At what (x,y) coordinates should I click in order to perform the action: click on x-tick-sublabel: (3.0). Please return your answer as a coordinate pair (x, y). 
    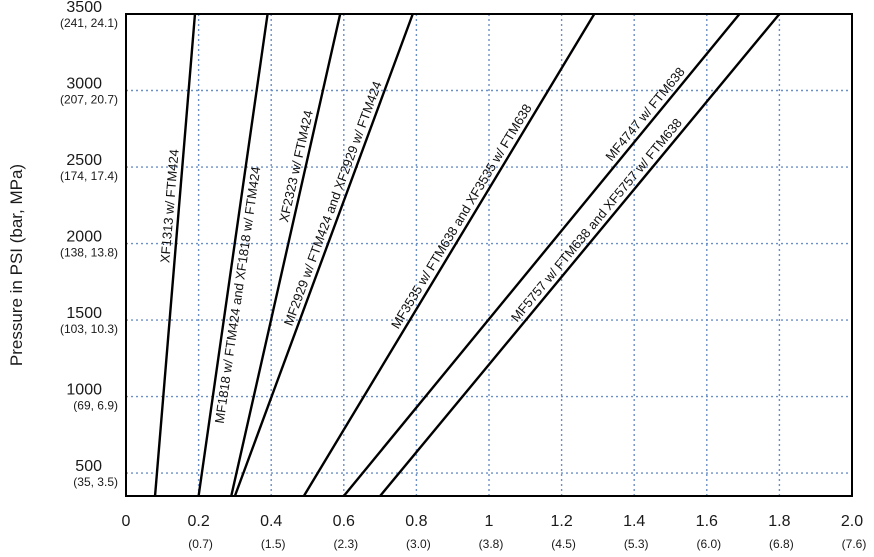
    Looking at the image, I should click on (418, 544).